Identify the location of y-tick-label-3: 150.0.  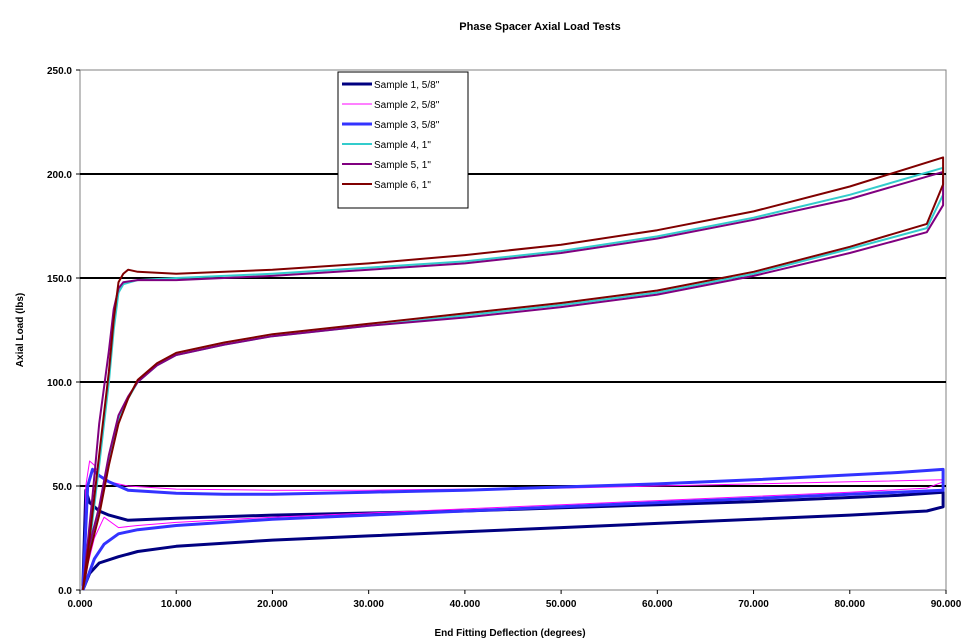
(59, 279).